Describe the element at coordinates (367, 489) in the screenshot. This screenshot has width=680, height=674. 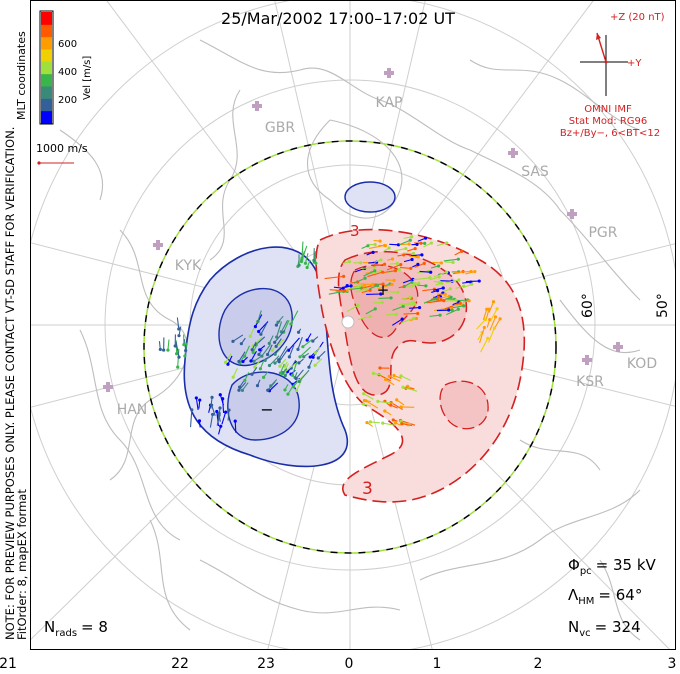
I see `contour-label-bottom: 3` at that location.